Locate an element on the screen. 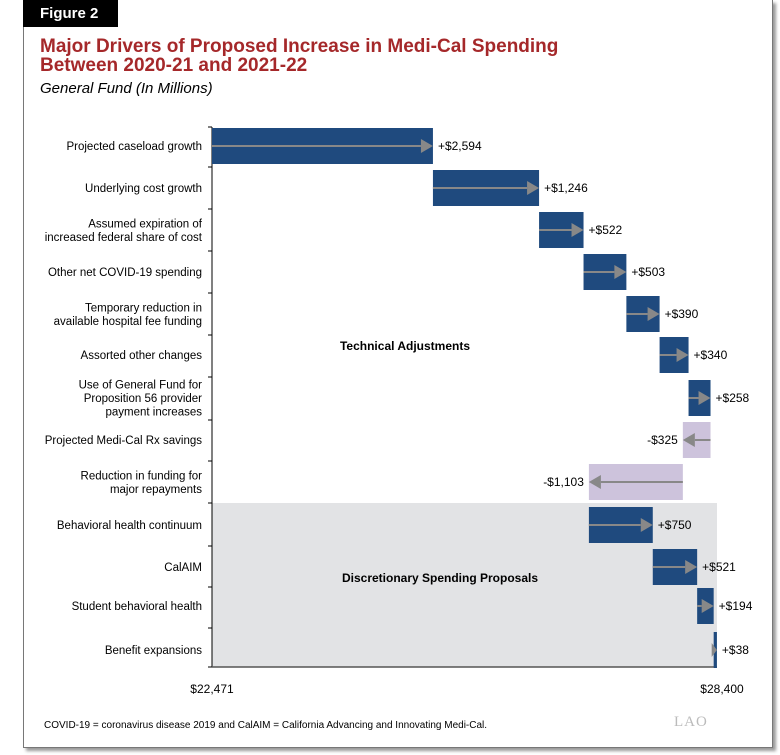 The image size is (780, 755). category-label: Underlying cost growth is located at coordinates (143, 189).